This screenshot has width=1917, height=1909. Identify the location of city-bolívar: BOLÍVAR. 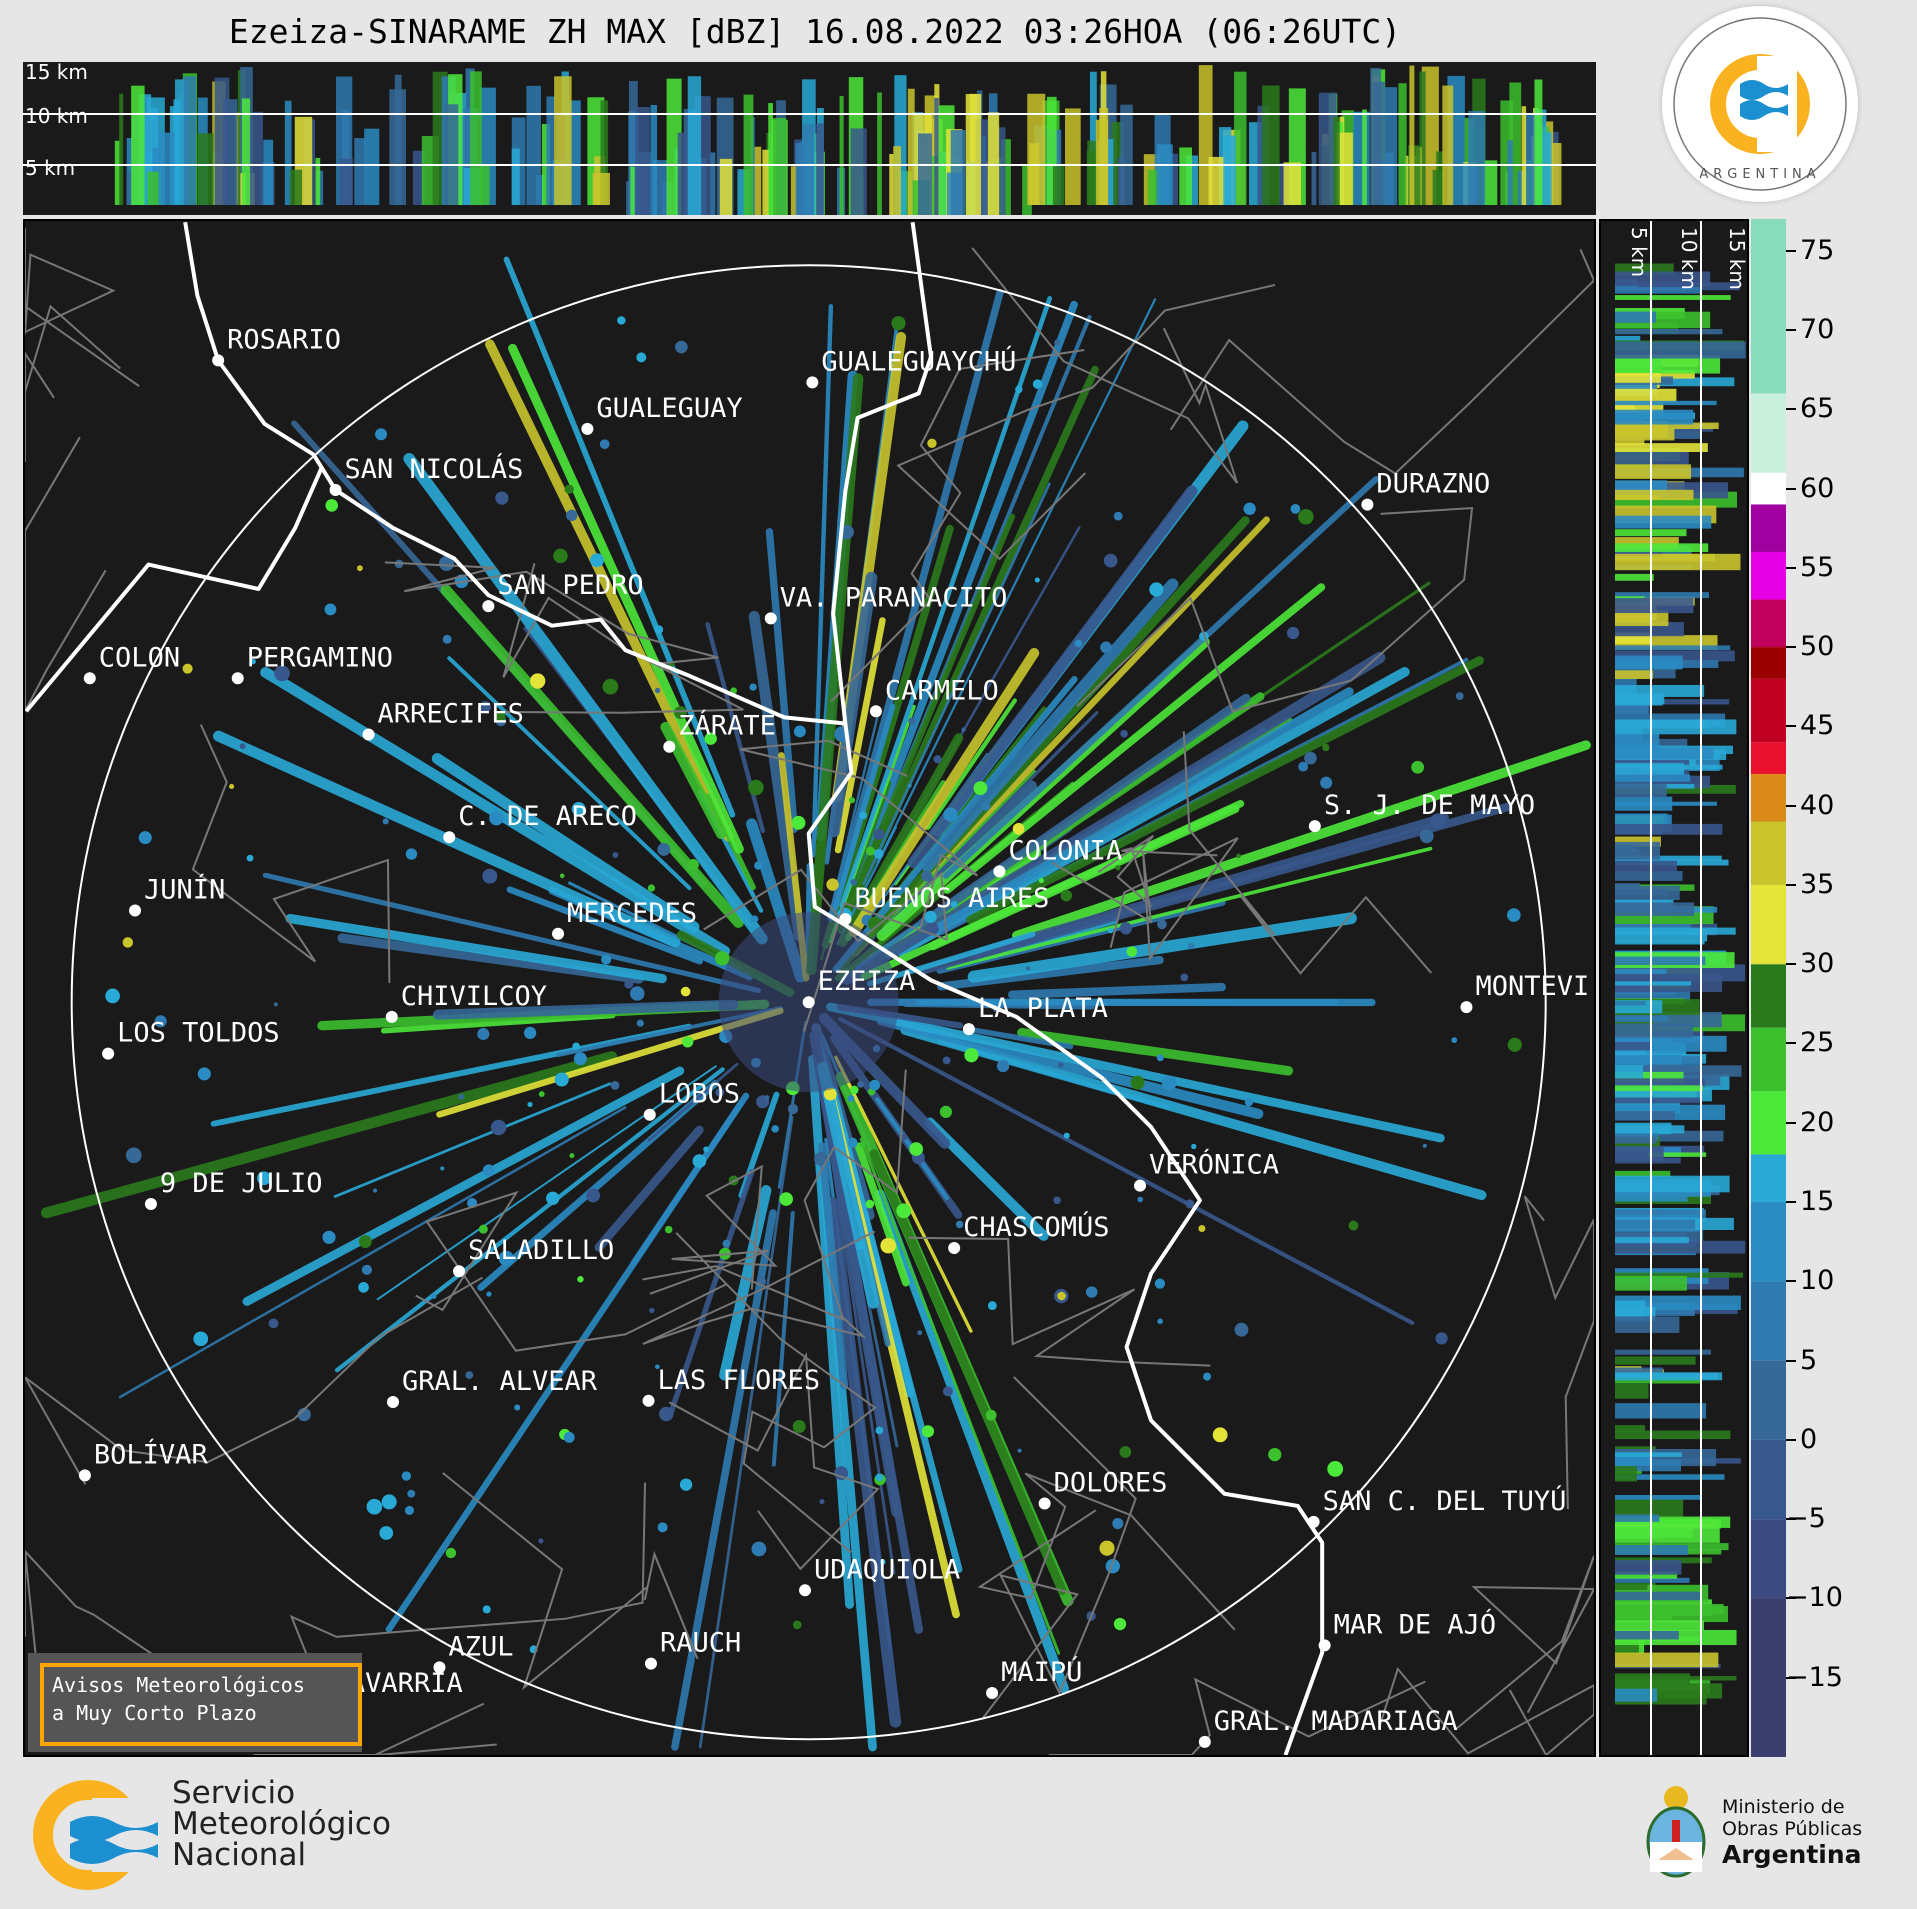
(143, 1460).